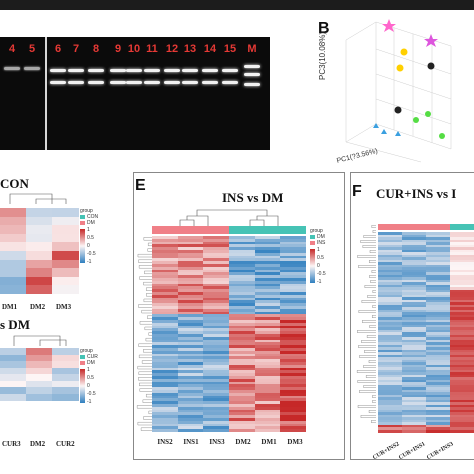  What do you see at coordinates (191, 442) in the screenshot?
I see `heatmap-e-col-label: INS1` at bounding box center [191, 442].